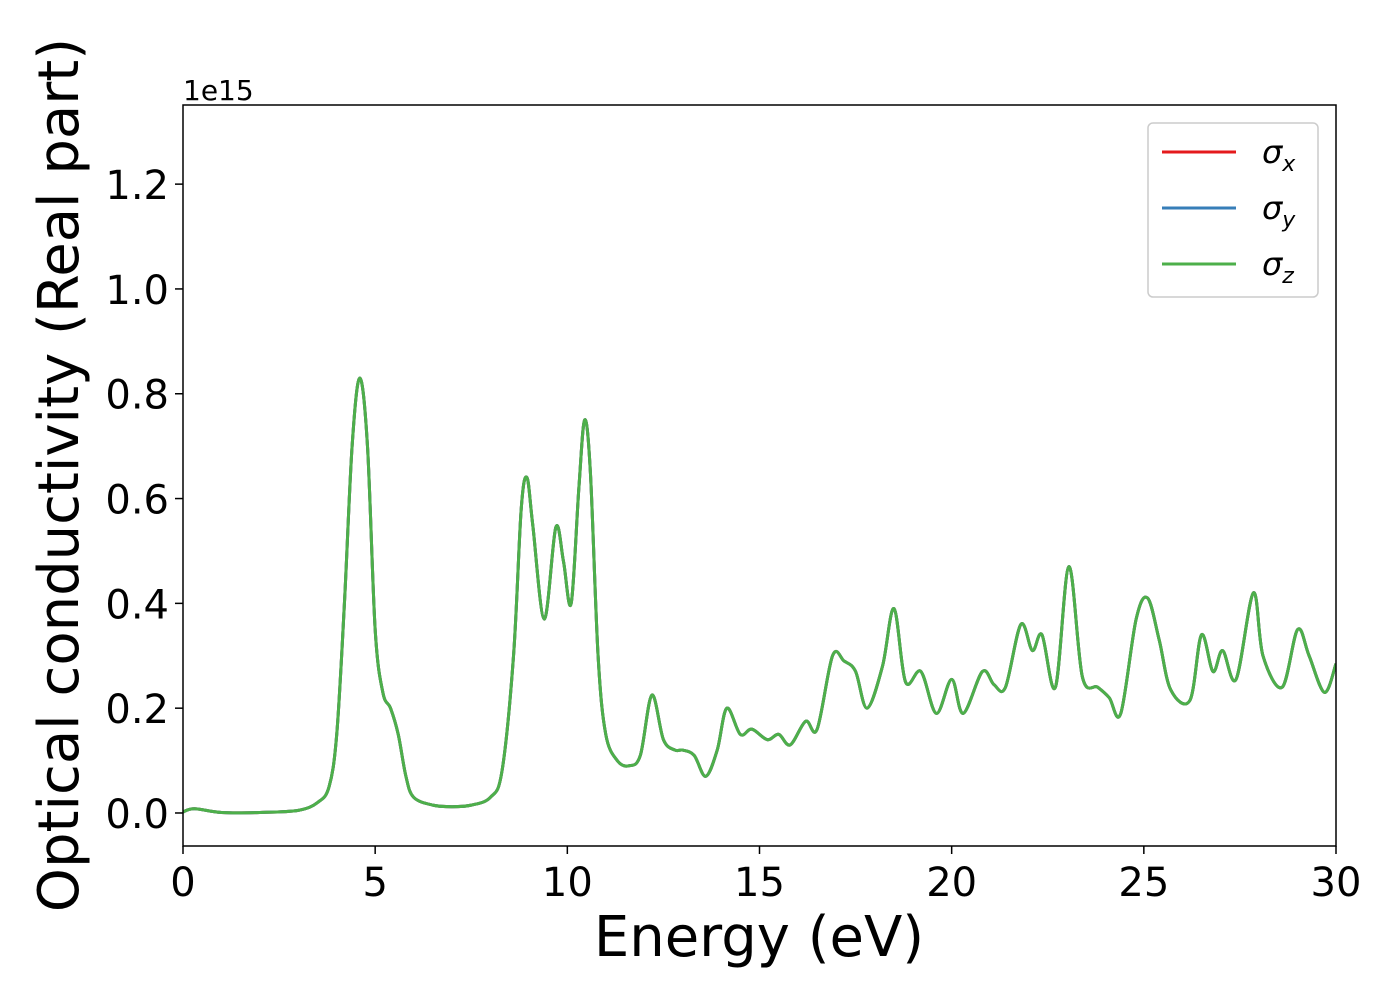 The width and height of the screenshot is (1400, 1000). Describe the element at coordinates (759, 883) in the screenshot. I see `x-tick-label: 15` at that location.